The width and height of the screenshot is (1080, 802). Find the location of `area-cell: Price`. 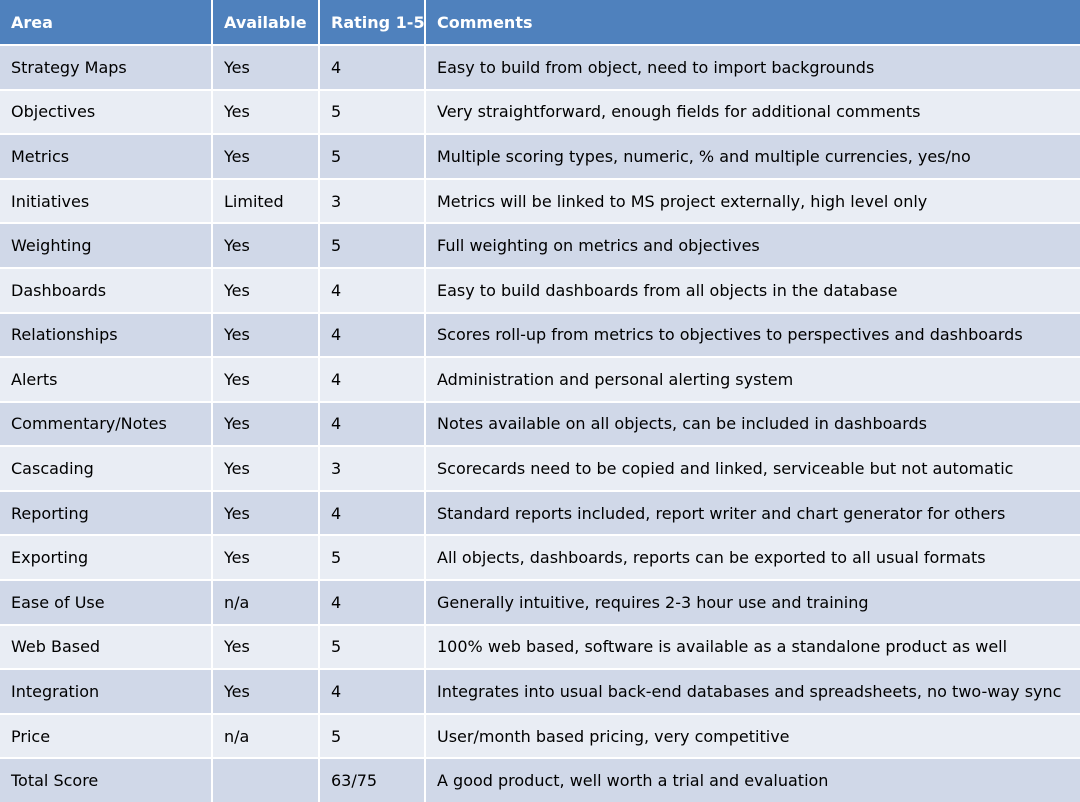

area-cell: Price is located at coordinates (105, 736).